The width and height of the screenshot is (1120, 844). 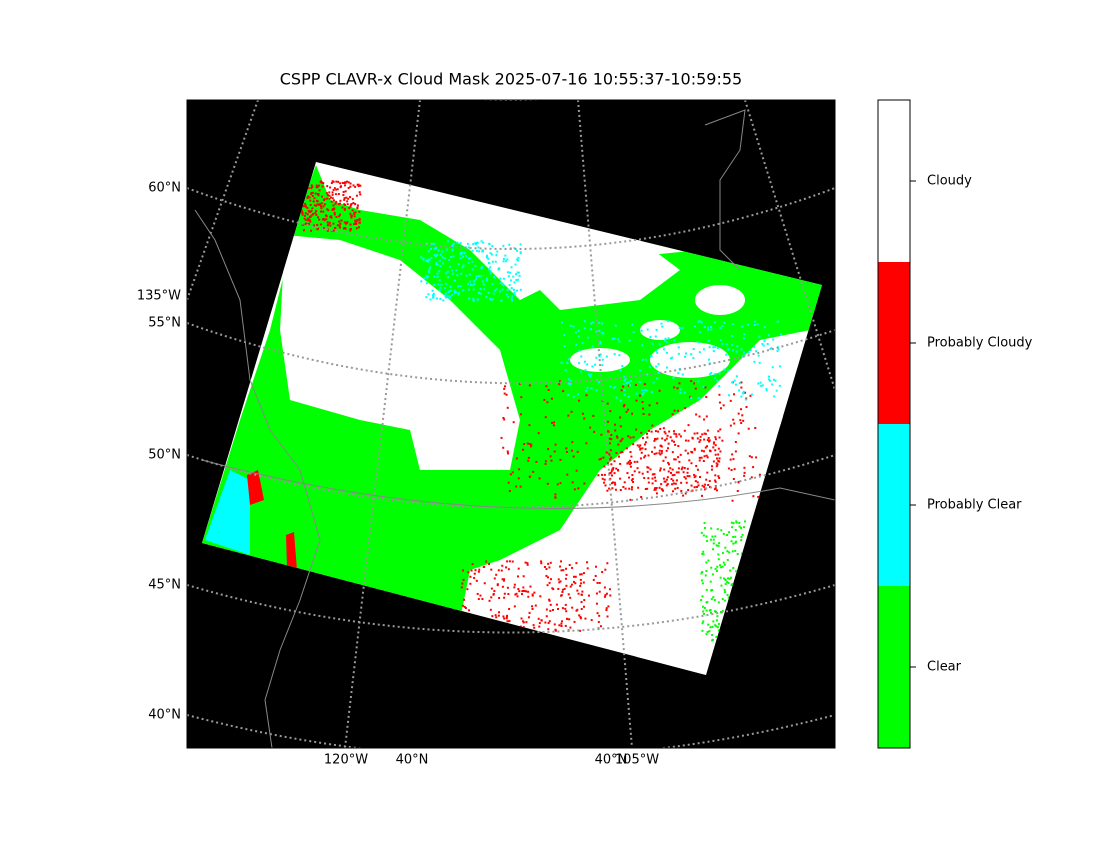 I want to click on swath-cloudy, so click(x=400, y=352).